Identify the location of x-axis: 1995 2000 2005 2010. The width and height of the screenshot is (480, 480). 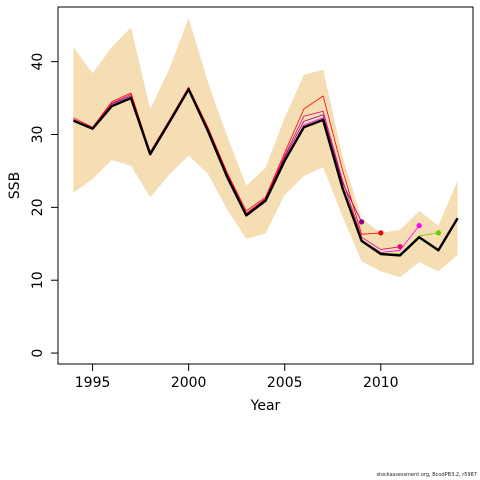
(237, 377).